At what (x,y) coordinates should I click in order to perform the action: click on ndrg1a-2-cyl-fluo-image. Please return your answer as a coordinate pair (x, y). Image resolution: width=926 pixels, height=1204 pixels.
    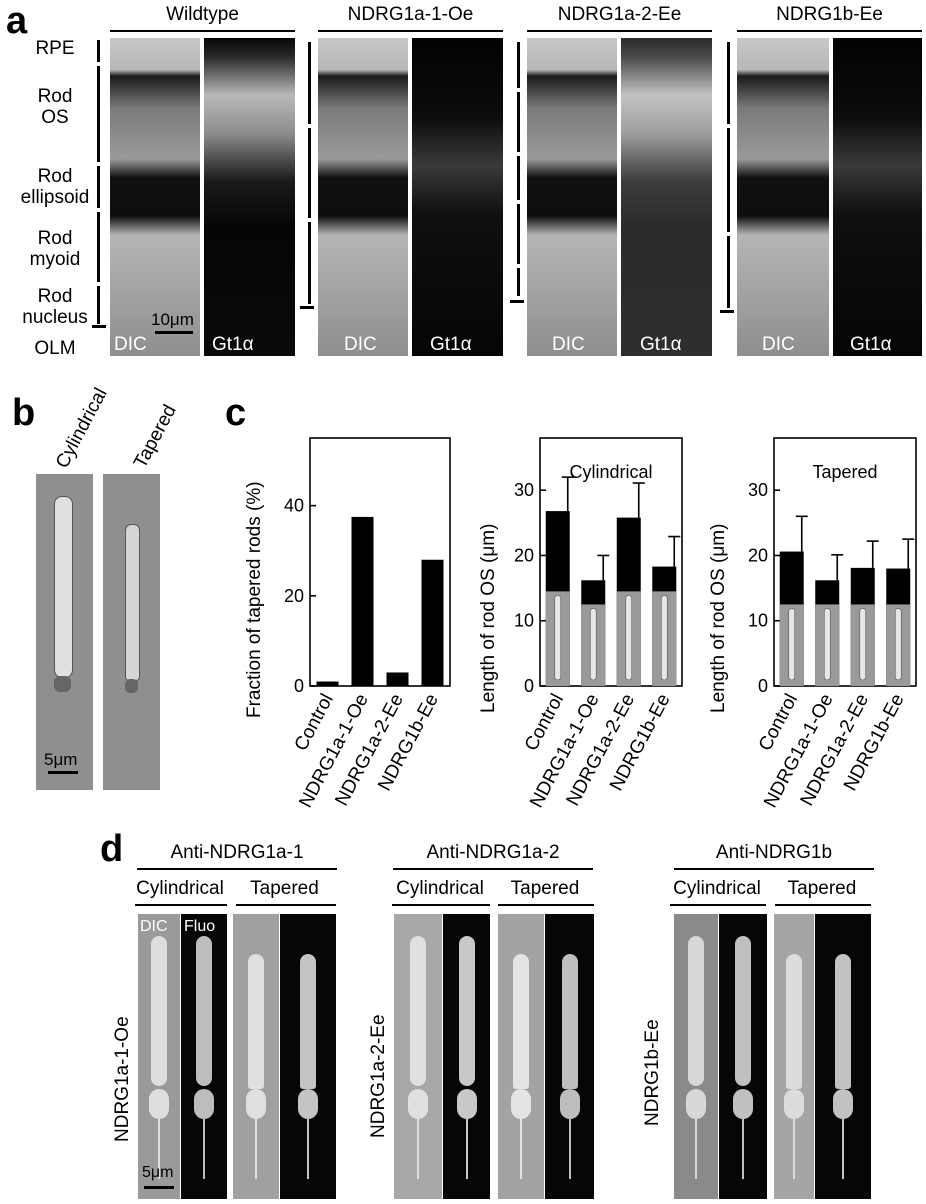
    Looking at the image, I should click on (466, 1056).